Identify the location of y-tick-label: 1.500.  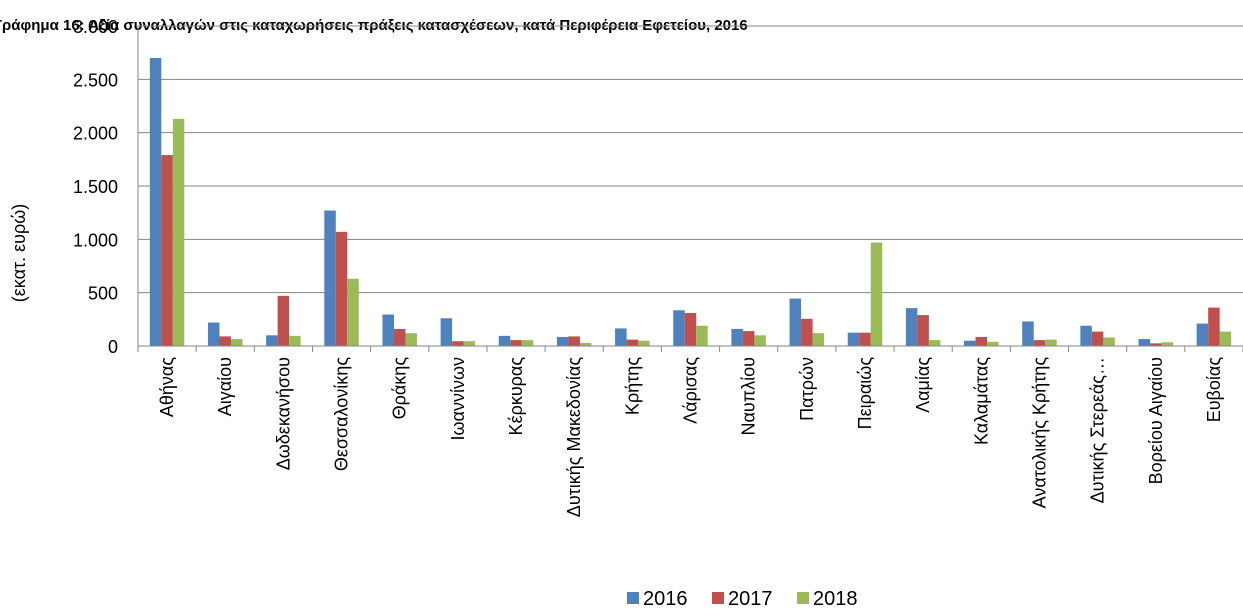
(95, 187).